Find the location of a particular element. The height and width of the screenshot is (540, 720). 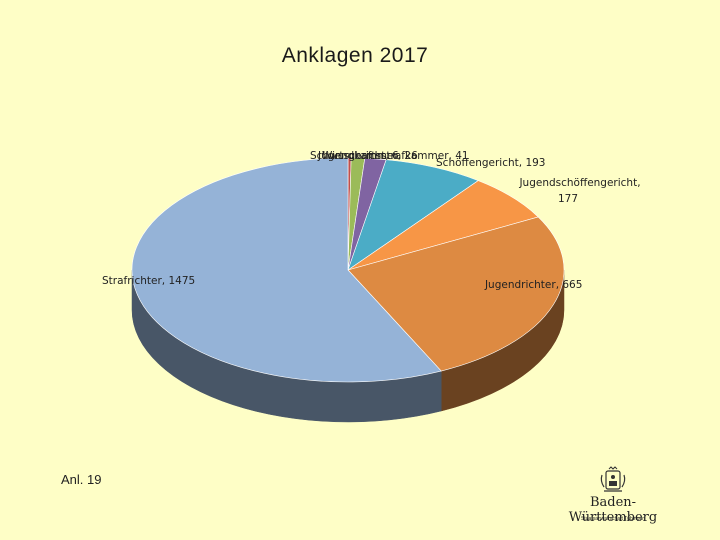

data-label-small-slice-2: Wirtschaftsstrafkammer, 41 is located at coordinates (395, 156).